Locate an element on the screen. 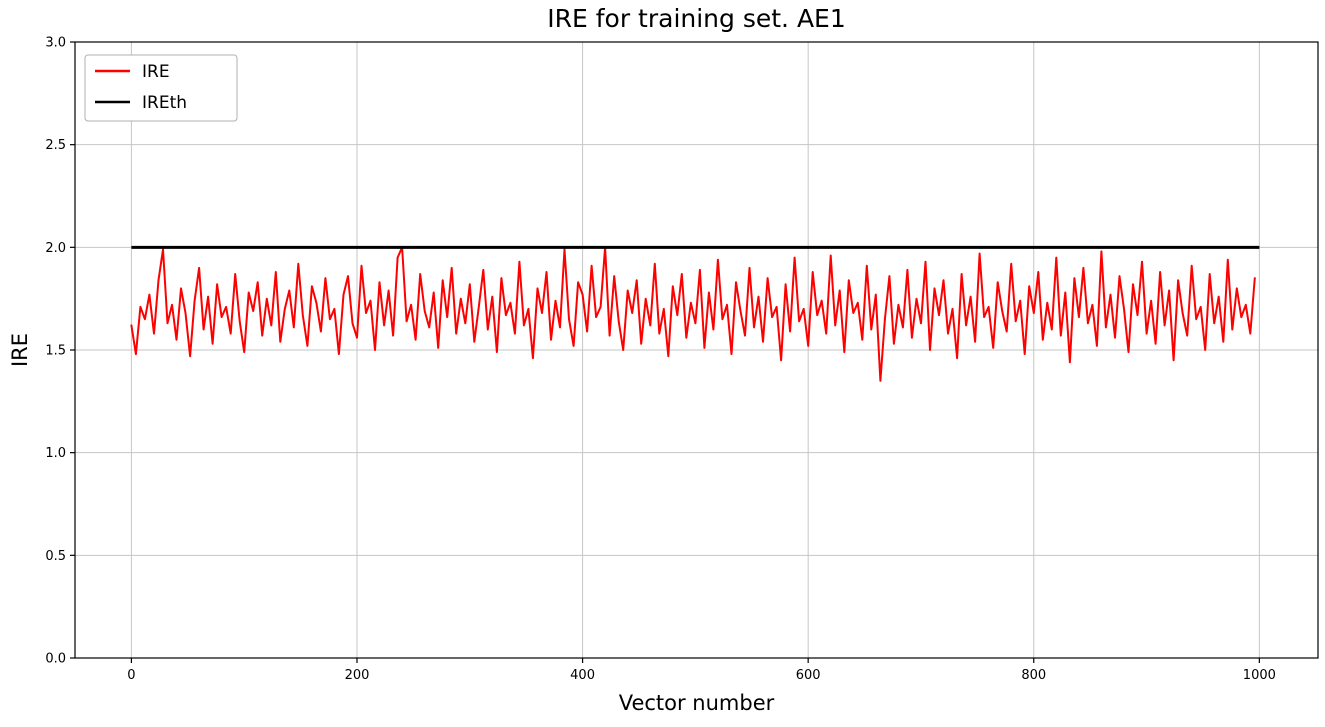 The height and width of the screenshot is (727, 1325). y-tick-label: 1.0 is located at coordinates (55, 453).